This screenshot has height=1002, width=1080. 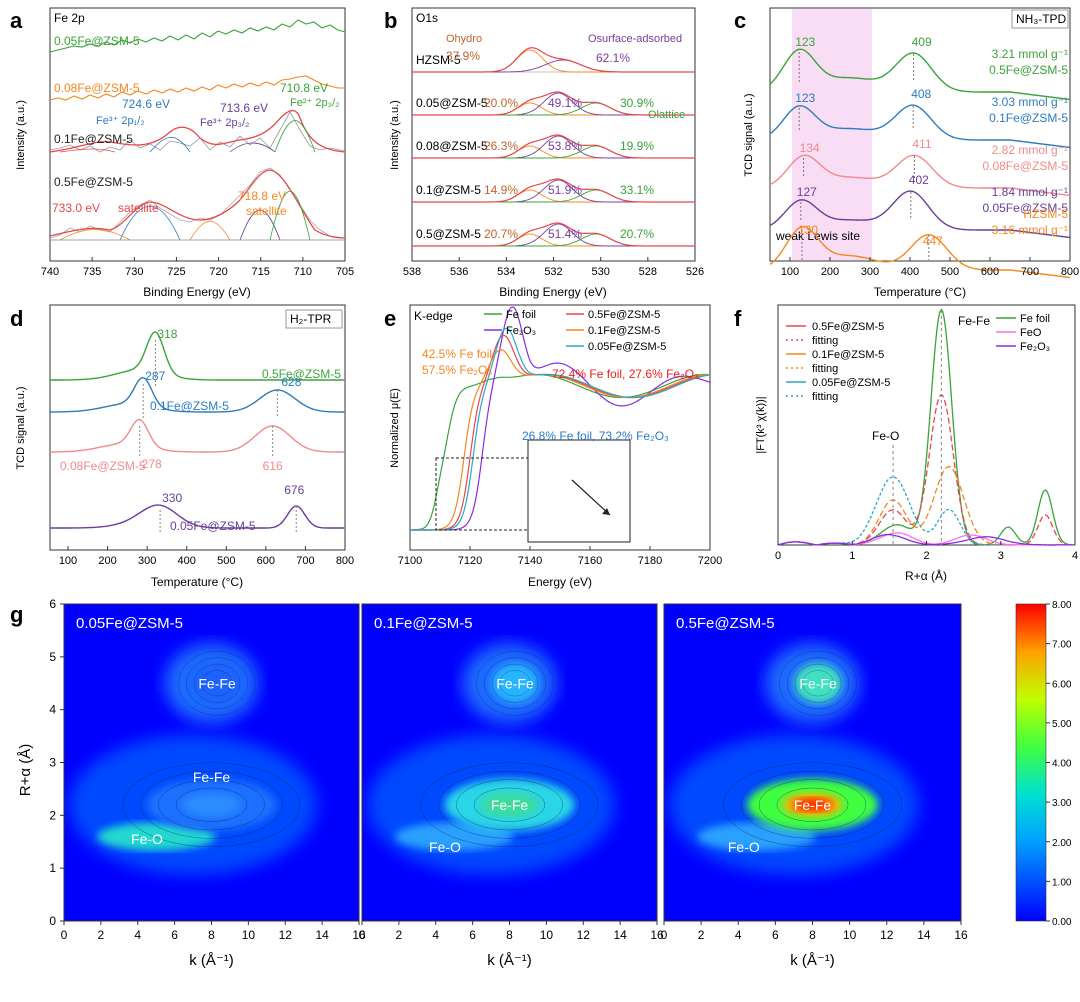 I want to click on c-x-tick-label: 600, so click(x=990, y=272).